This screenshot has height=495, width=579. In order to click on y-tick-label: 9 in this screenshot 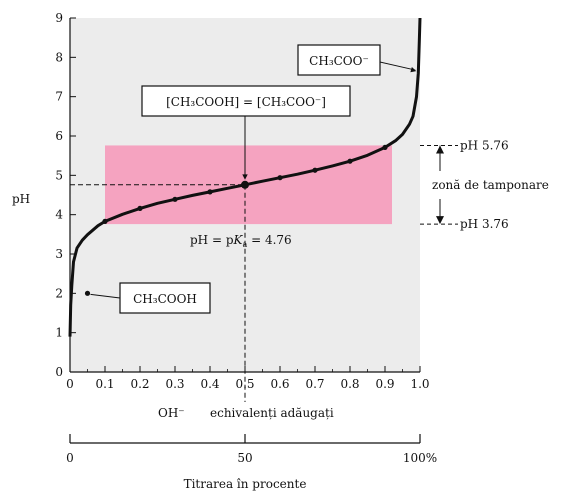, I will do `click(59, 18)`.